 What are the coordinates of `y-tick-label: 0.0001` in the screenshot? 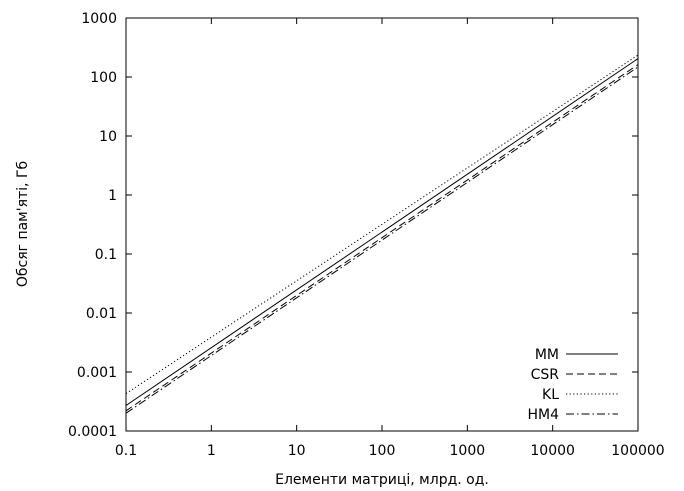 It's located at (92, 432).